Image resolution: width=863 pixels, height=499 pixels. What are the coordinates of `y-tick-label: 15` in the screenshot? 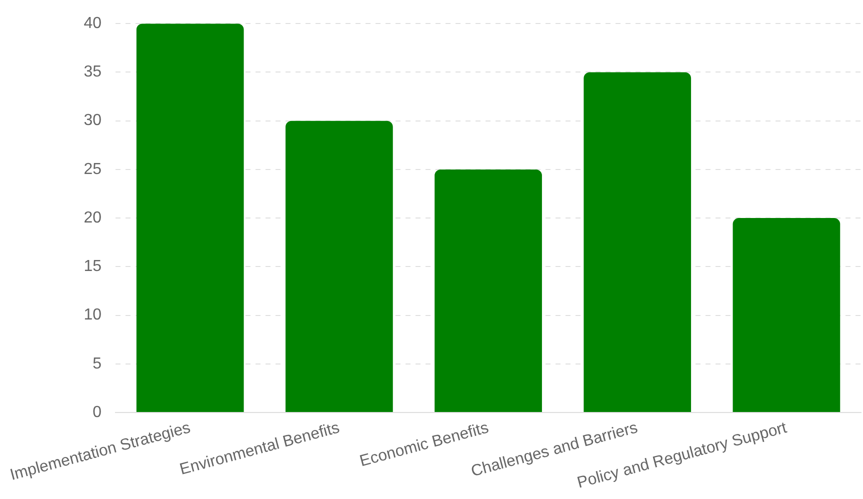 It's located at (93, 267).